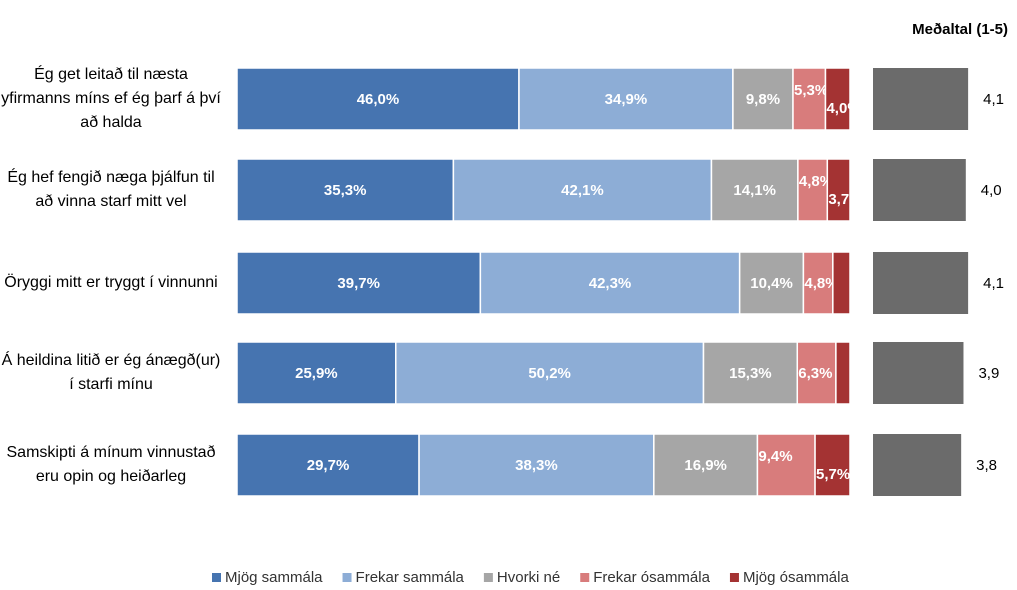 This screenshot has width=1017, height=590. Describe the element at coordinates (991, 190) in the screenshot. I see `average-label: 4,0` at that location.